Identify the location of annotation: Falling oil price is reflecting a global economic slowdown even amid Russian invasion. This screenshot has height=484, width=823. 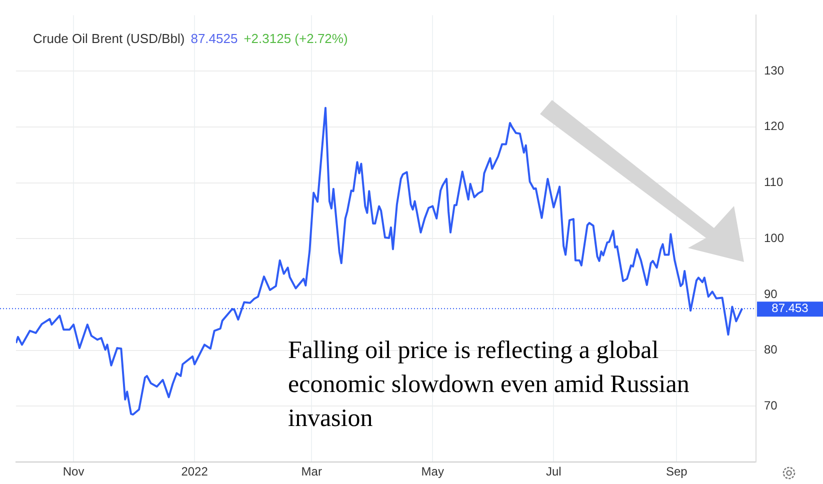
(489, 385).